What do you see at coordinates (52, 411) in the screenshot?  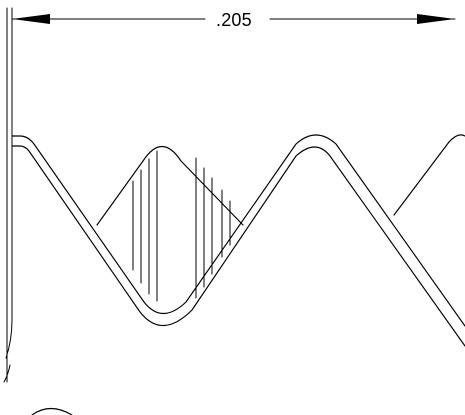 I see `partial-arc` at bounding box center [52, 411].